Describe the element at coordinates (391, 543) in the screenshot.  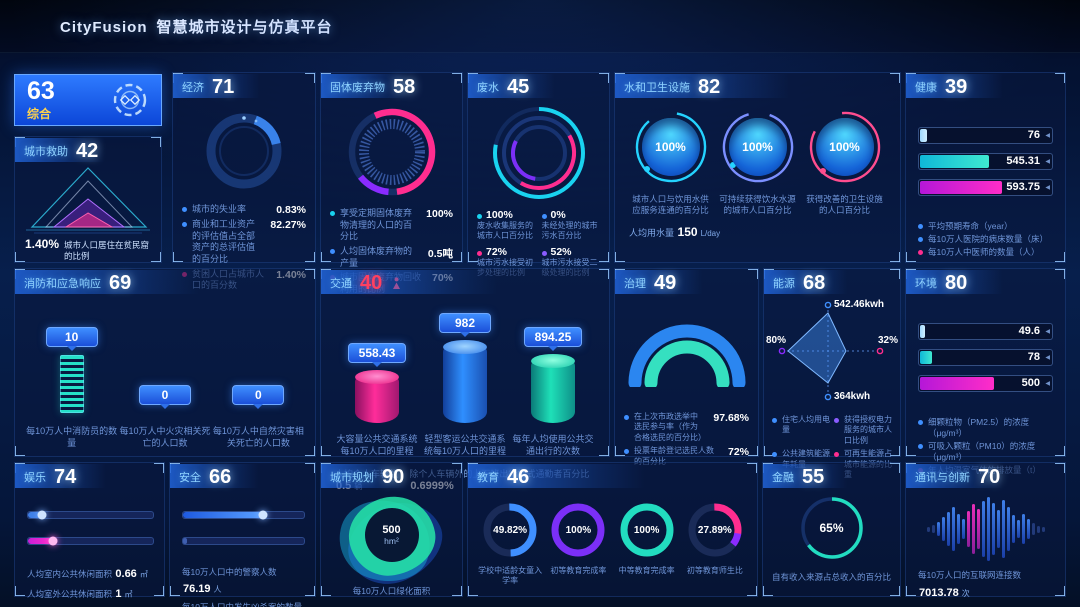
I see `green-area-blob-chart: 500 hm²` at that location.